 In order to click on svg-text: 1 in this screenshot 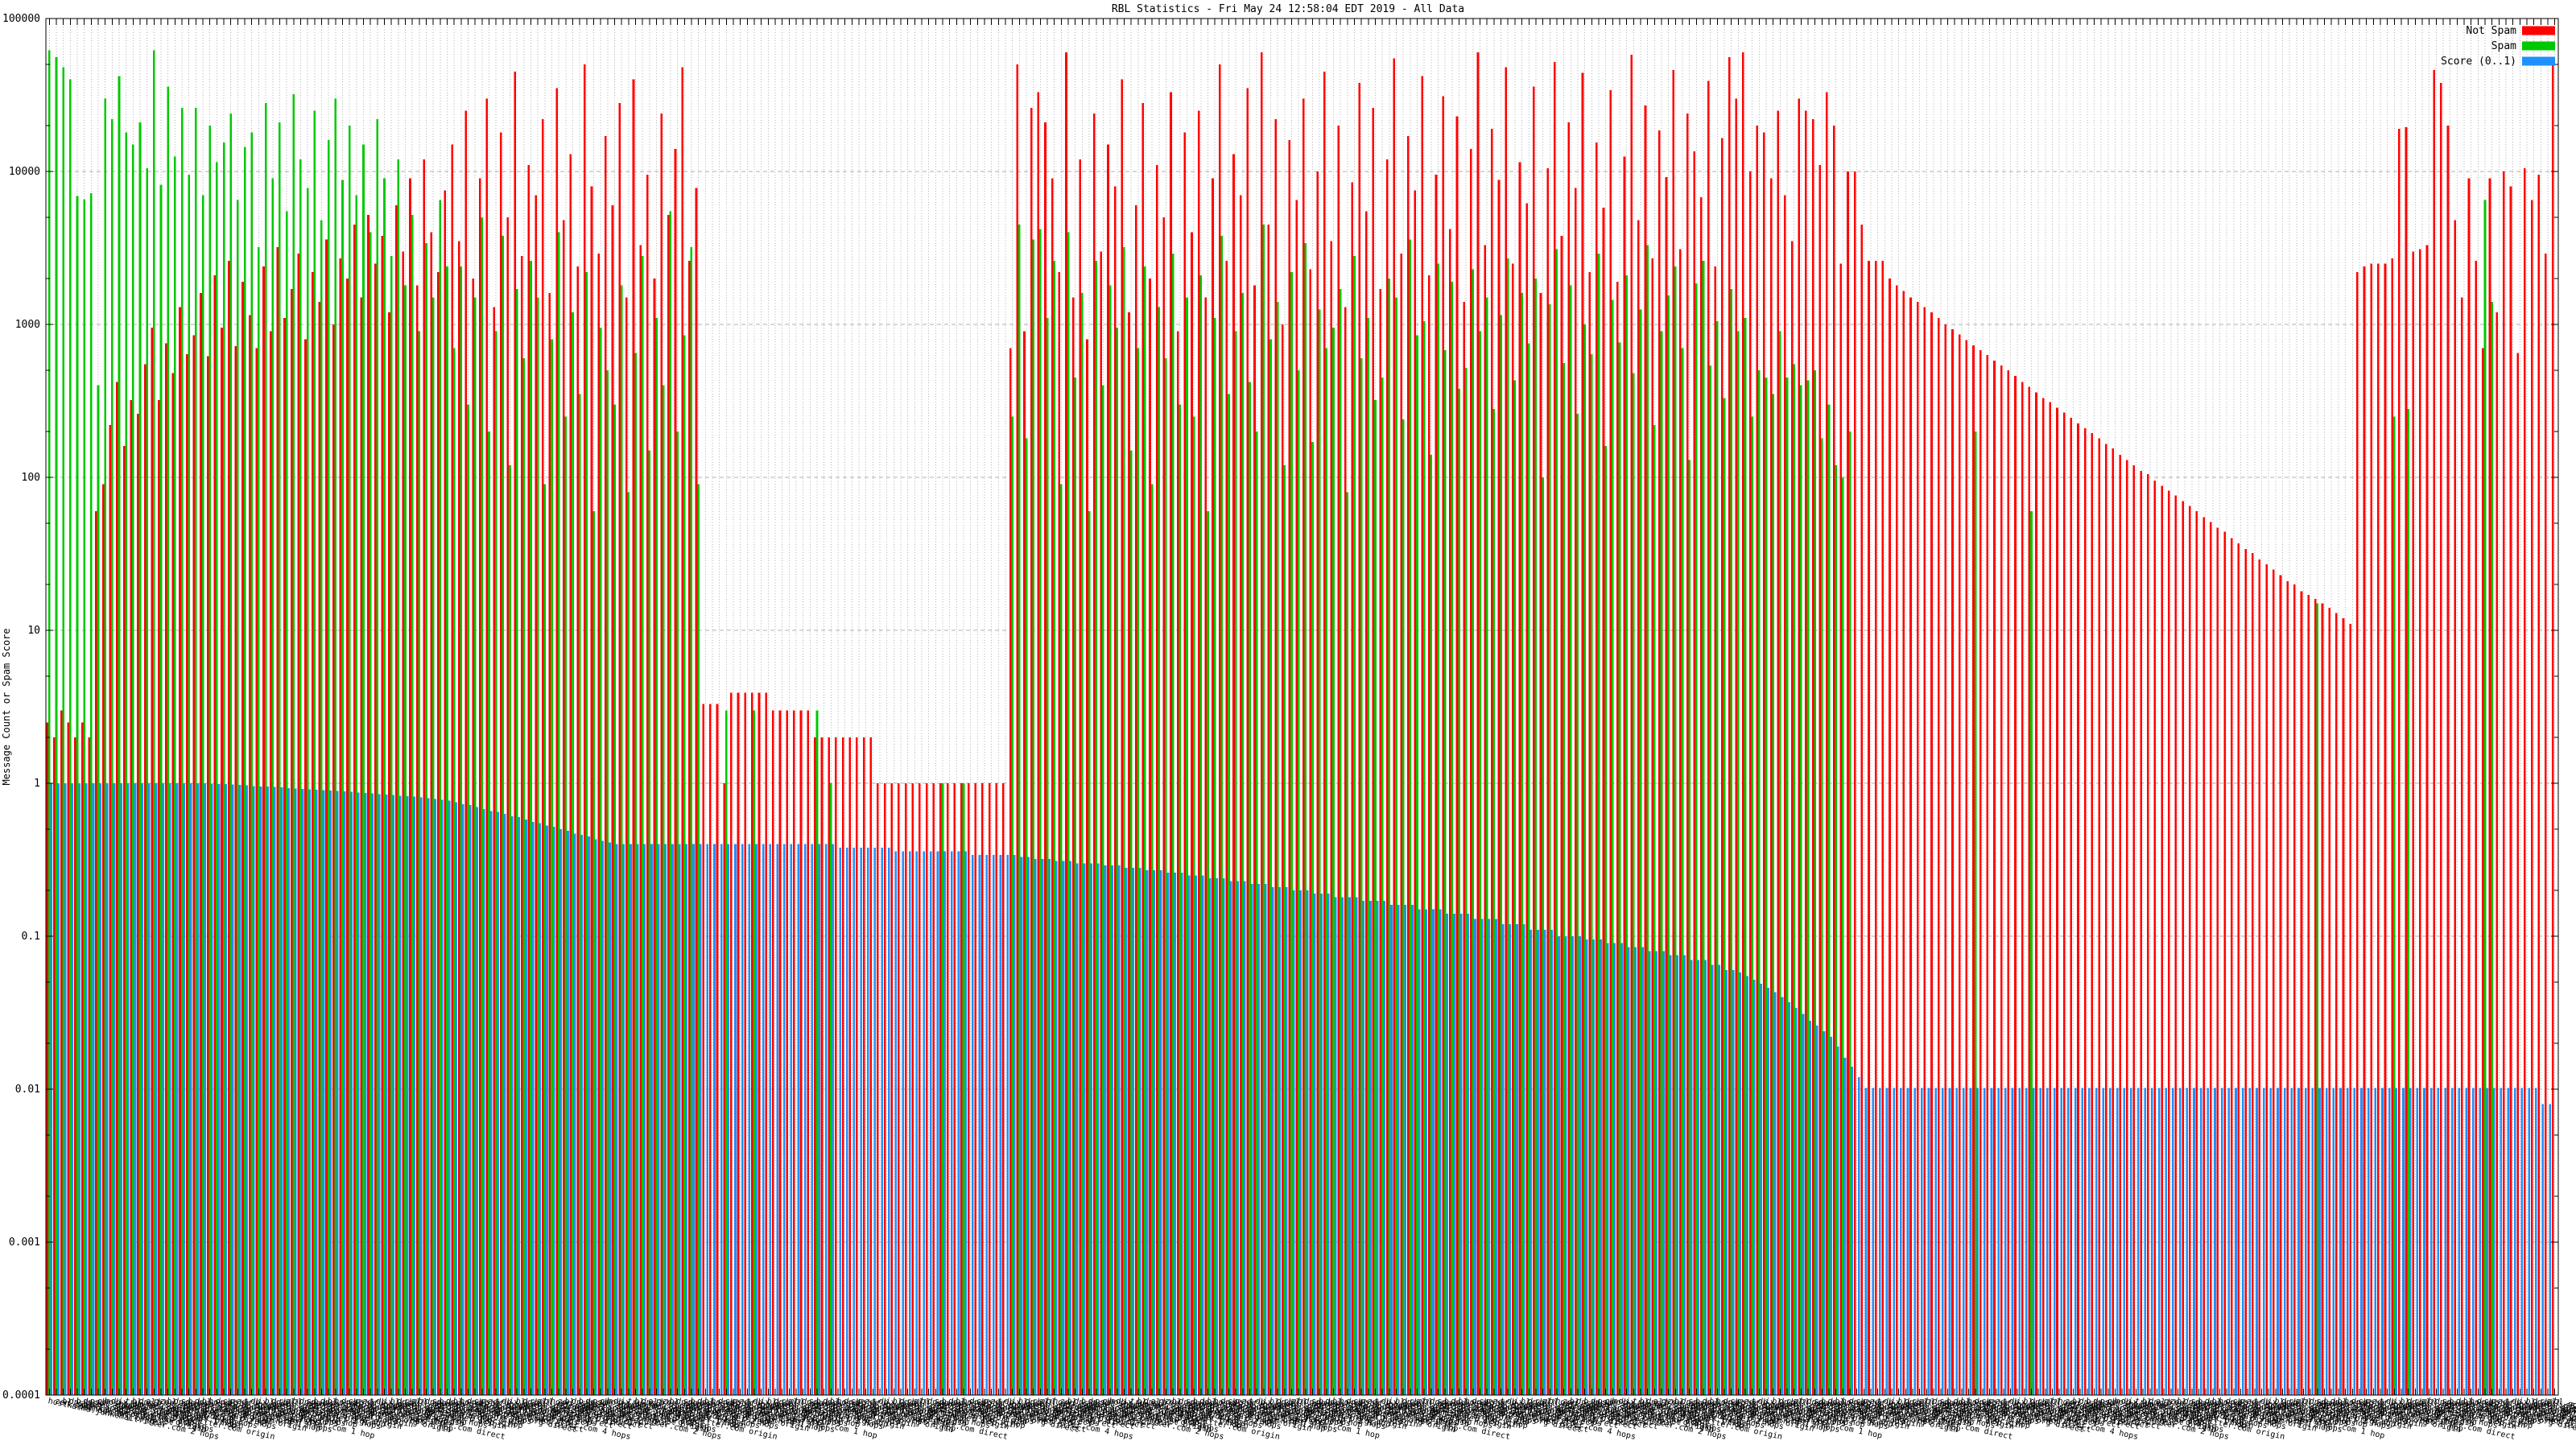, I will do `click(37, 784)`.